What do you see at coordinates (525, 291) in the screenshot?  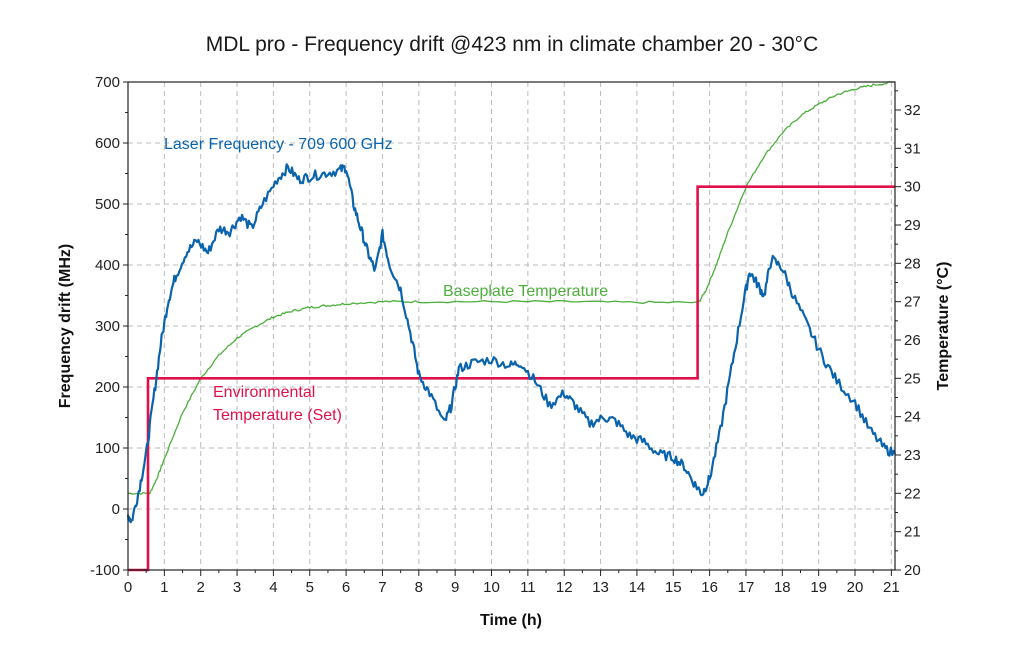 I see `baseplate-annotation: Baseplate Temperature` at bounding box center [525, 291].